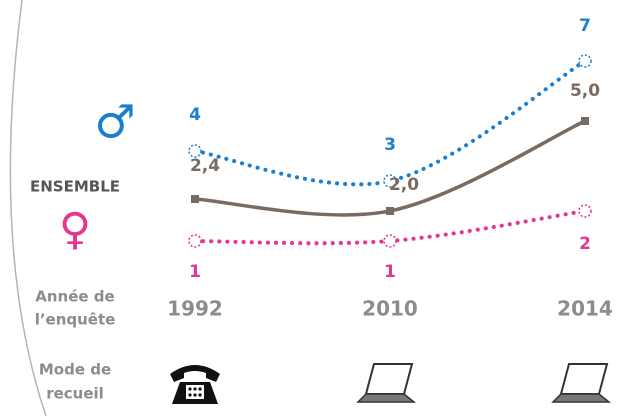 The width and height of the screenshot is (622, 416). What do you see at coordinates (195, 115) in the screenshot?
I see `value-label: 4` at bounding box center [195, 115].